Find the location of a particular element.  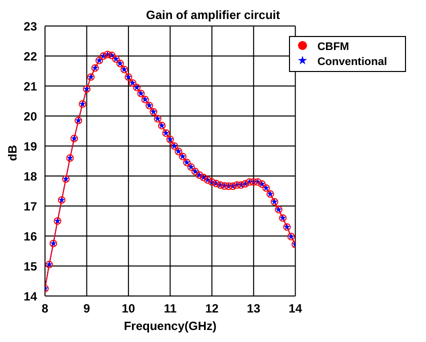

y-tick-label: 22 is located at coordinates (31, 56).